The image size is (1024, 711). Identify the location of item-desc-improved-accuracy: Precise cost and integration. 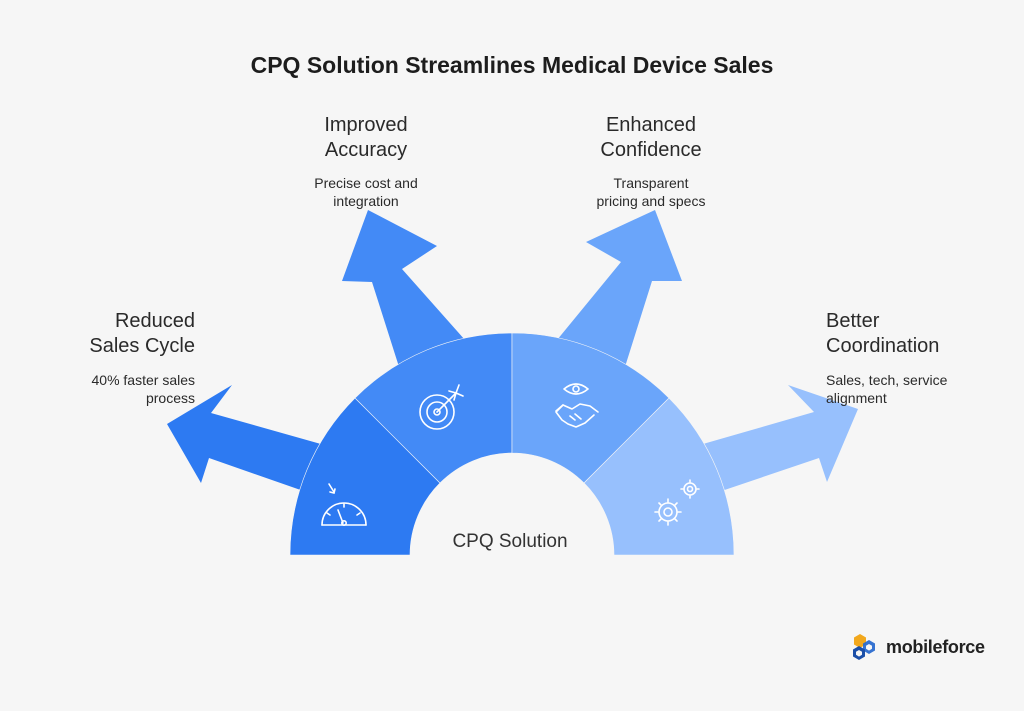
(366, 192).